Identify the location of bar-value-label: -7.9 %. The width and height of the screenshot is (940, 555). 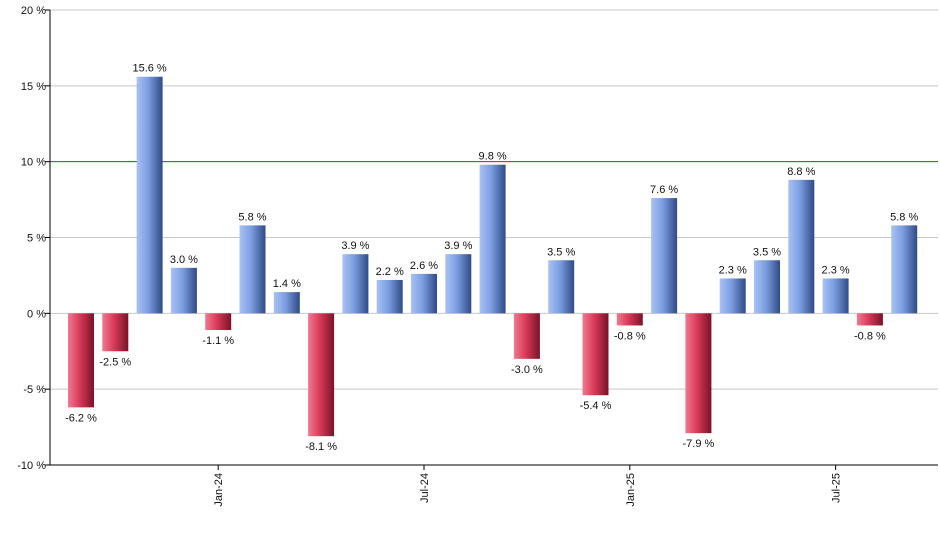
(699, 444).